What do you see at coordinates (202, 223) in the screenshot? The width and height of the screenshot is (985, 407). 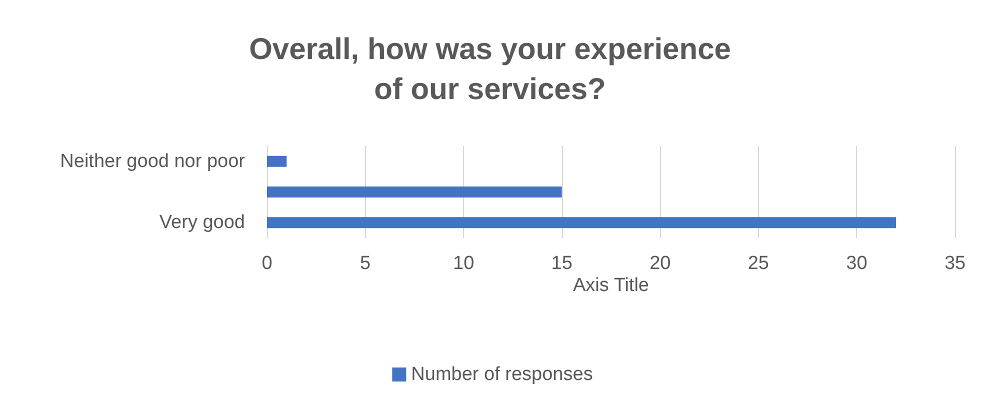 I see `y-tick-label: Very good` at bounding box center [202, 223].